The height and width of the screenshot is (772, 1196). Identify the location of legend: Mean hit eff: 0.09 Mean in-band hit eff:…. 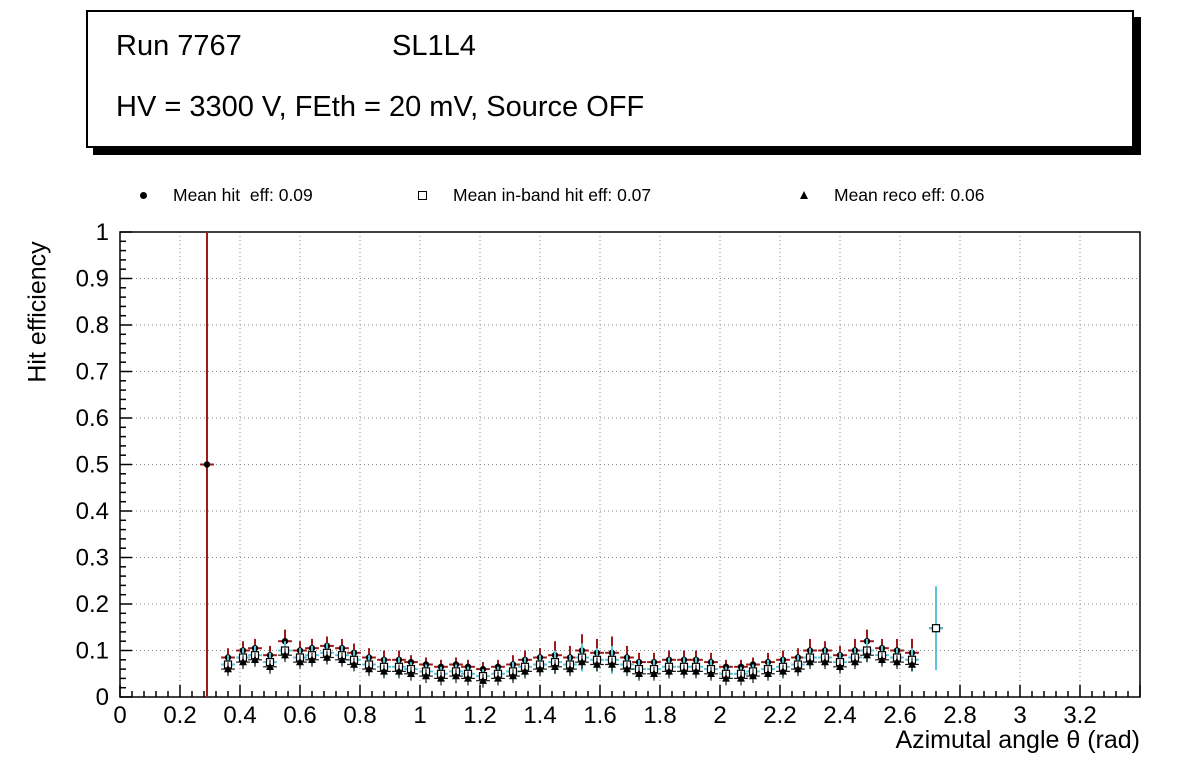
(598, 195).